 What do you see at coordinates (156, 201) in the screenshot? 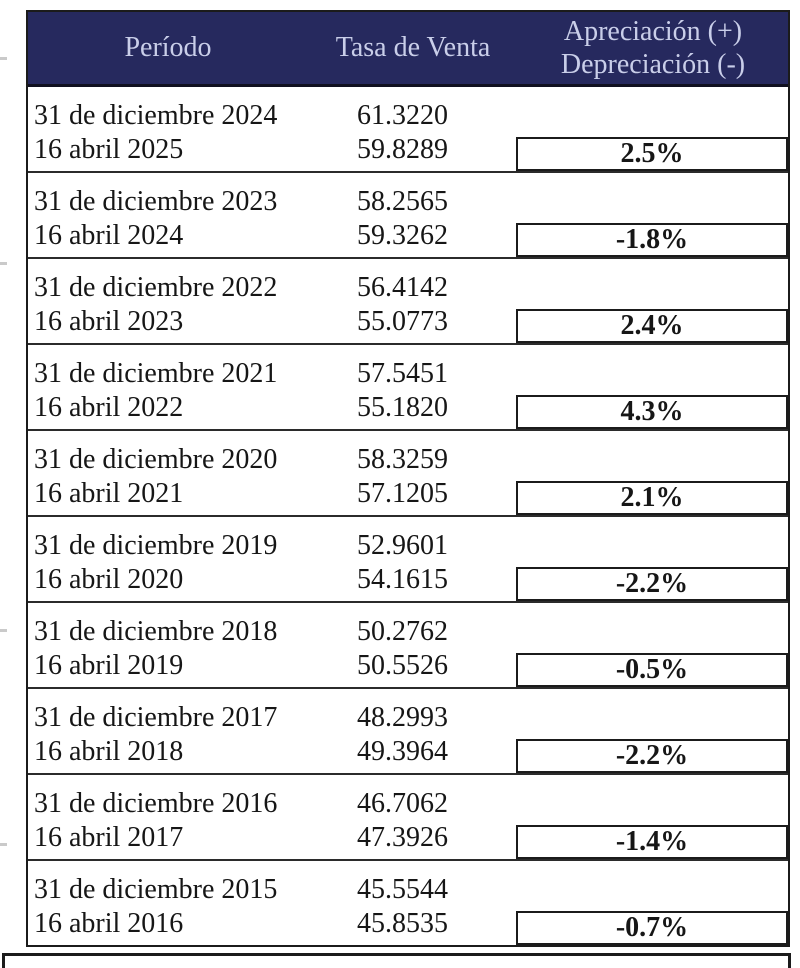
I see `period-start-date: 31 de diciembre 2023` at bounding box center [156, 201].